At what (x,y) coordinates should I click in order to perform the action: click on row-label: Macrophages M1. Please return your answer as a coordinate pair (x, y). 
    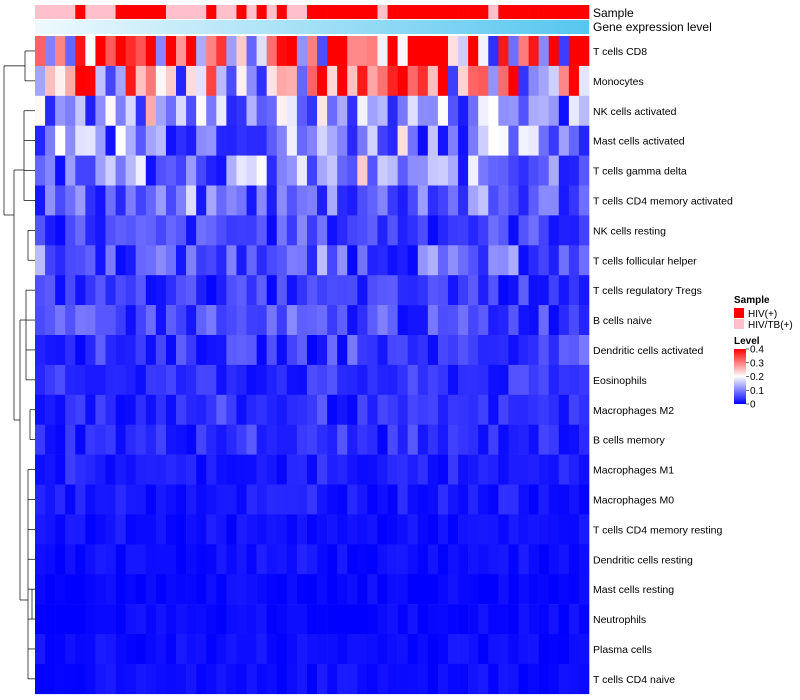
    Looking at the image, I should click on (633, 471).